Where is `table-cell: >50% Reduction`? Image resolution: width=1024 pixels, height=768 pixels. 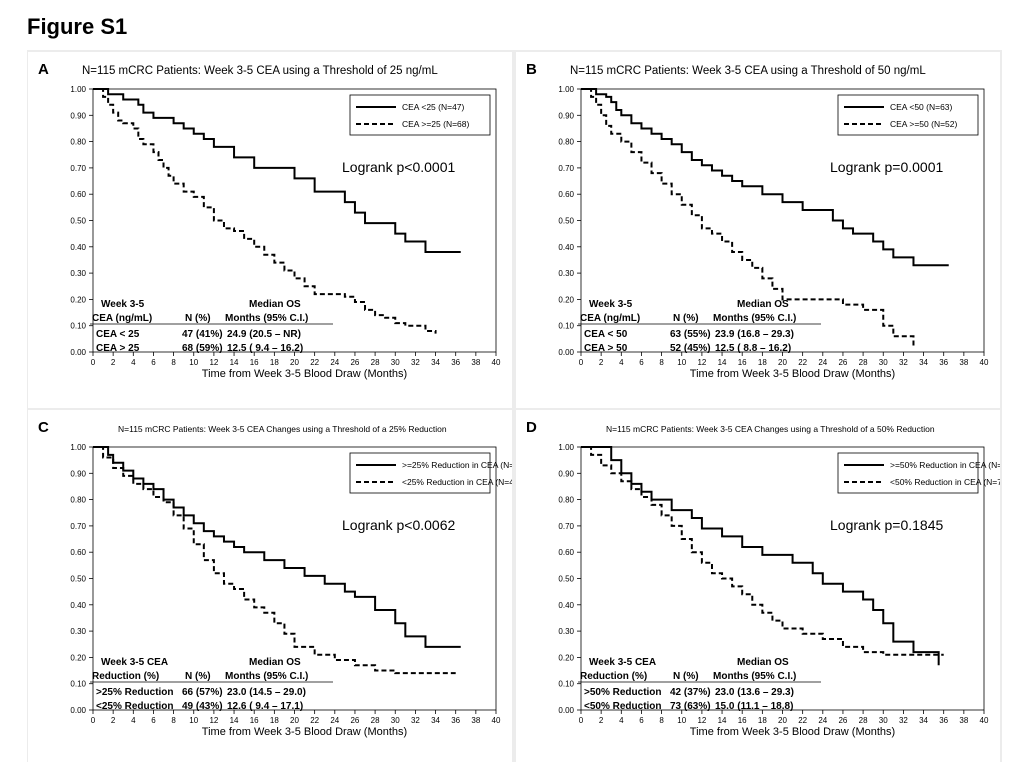
table-cell: >50% Reduction is located at coordinates (623, 692).